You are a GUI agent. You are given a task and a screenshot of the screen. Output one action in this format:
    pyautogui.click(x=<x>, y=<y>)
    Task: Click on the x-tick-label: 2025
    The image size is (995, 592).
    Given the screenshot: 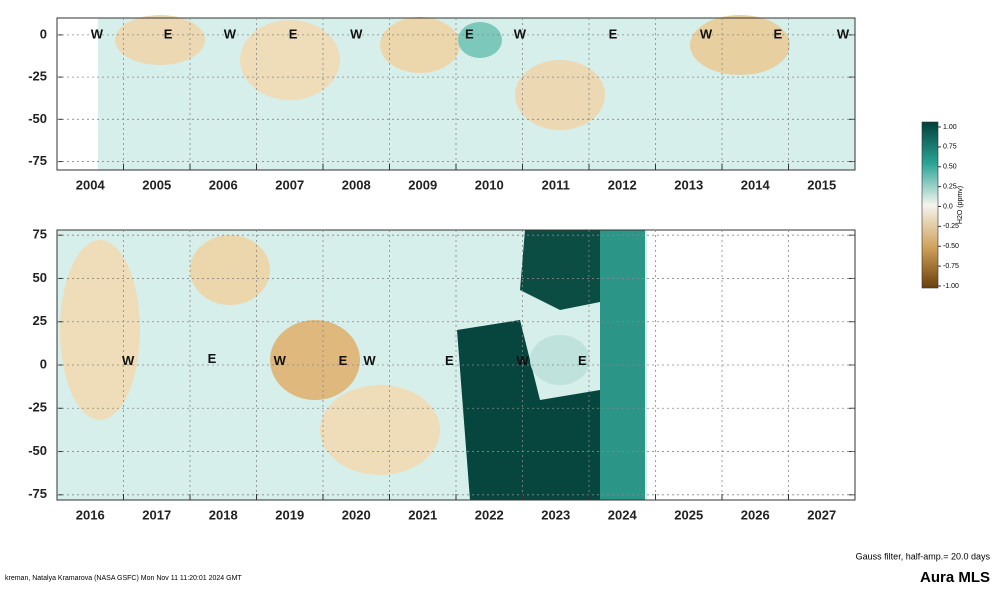 What is the action you would take?
    pyautogui.click(x=688, y=514)
    